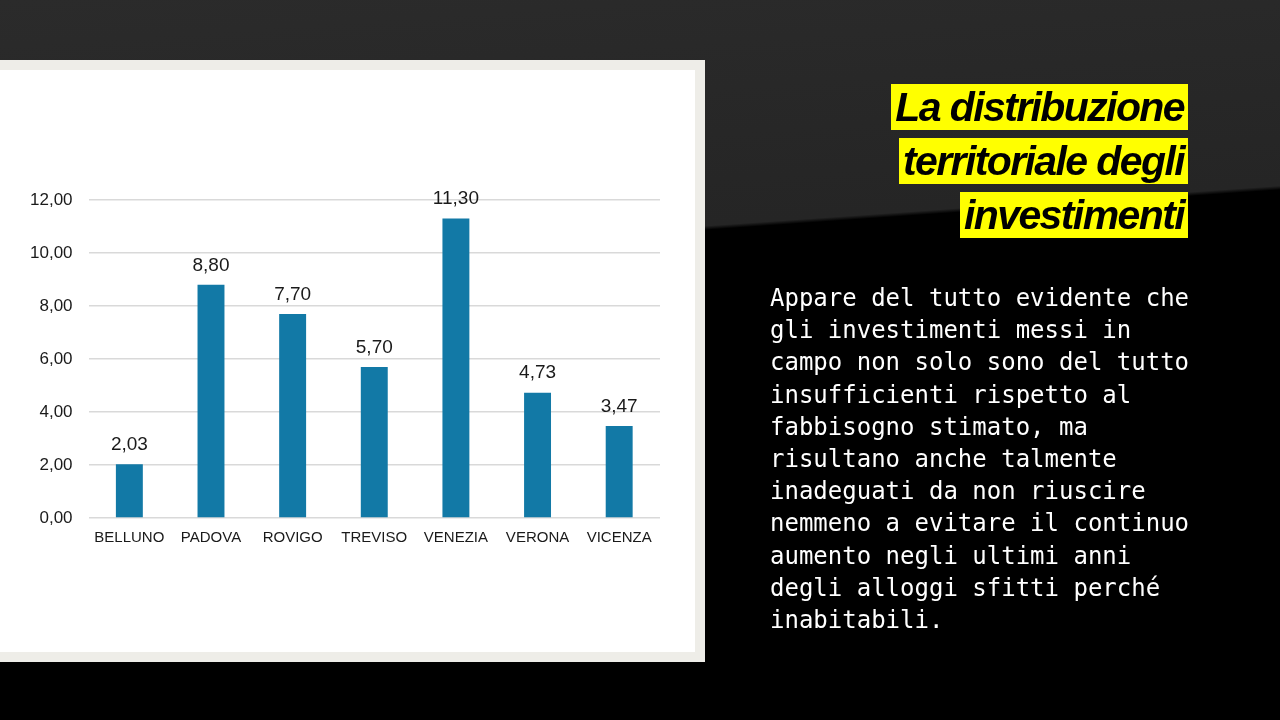 The height and width of the screenshot is (720, 1280). I want to click on data-label: 7,70, so click(293, 293).